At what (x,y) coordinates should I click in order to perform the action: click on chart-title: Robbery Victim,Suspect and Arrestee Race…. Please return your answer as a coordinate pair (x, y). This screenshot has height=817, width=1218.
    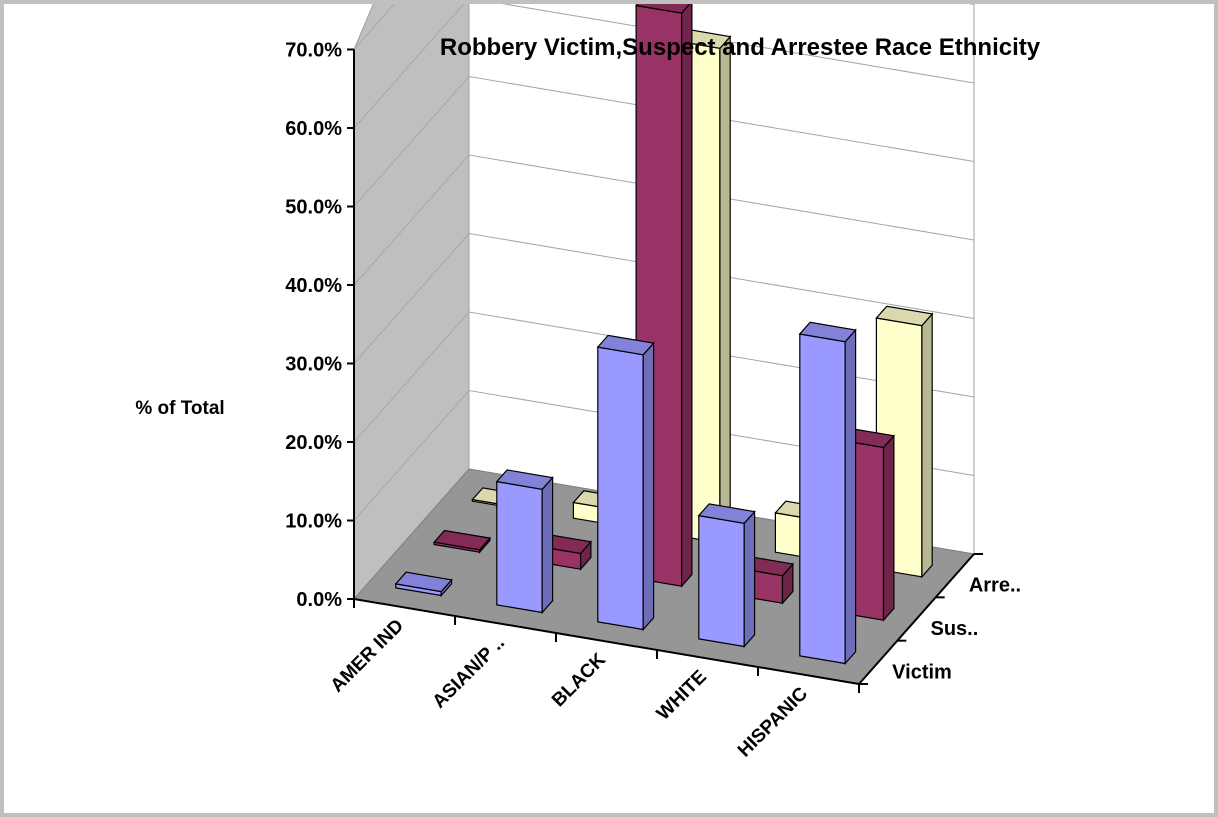
    Looking at the image, I should click on (740, 47).